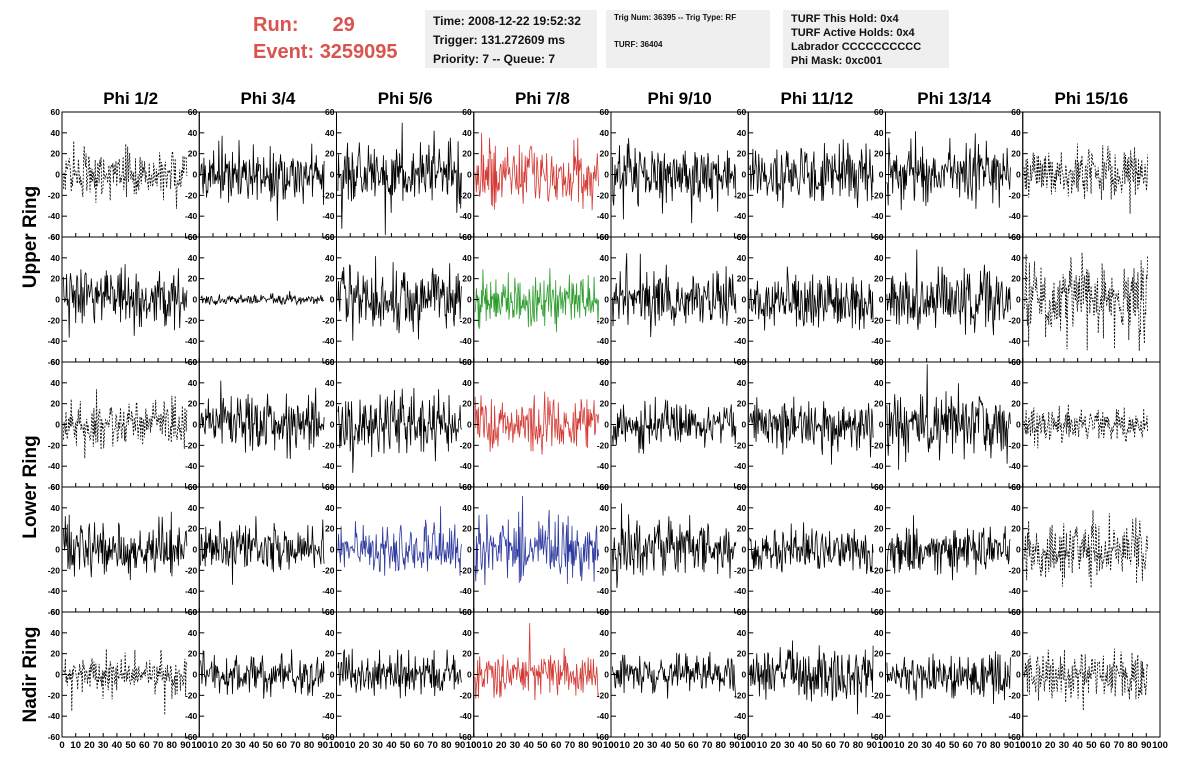 This screenshot has height=772, width=1196. What do you see at coordinates (954, 98) in the screenshot?
I see `column-title: Phi 13/14` at bounding box center [954, 98].